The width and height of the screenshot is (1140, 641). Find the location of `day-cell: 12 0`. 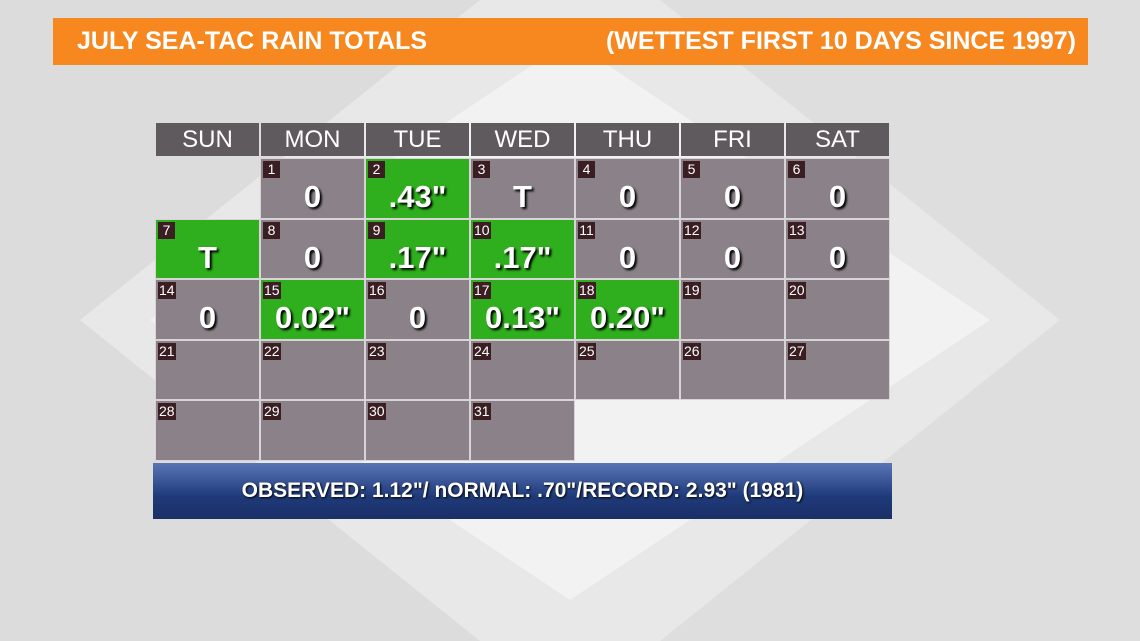

day-cell: 12 0 is located at coordinates (732, 248).